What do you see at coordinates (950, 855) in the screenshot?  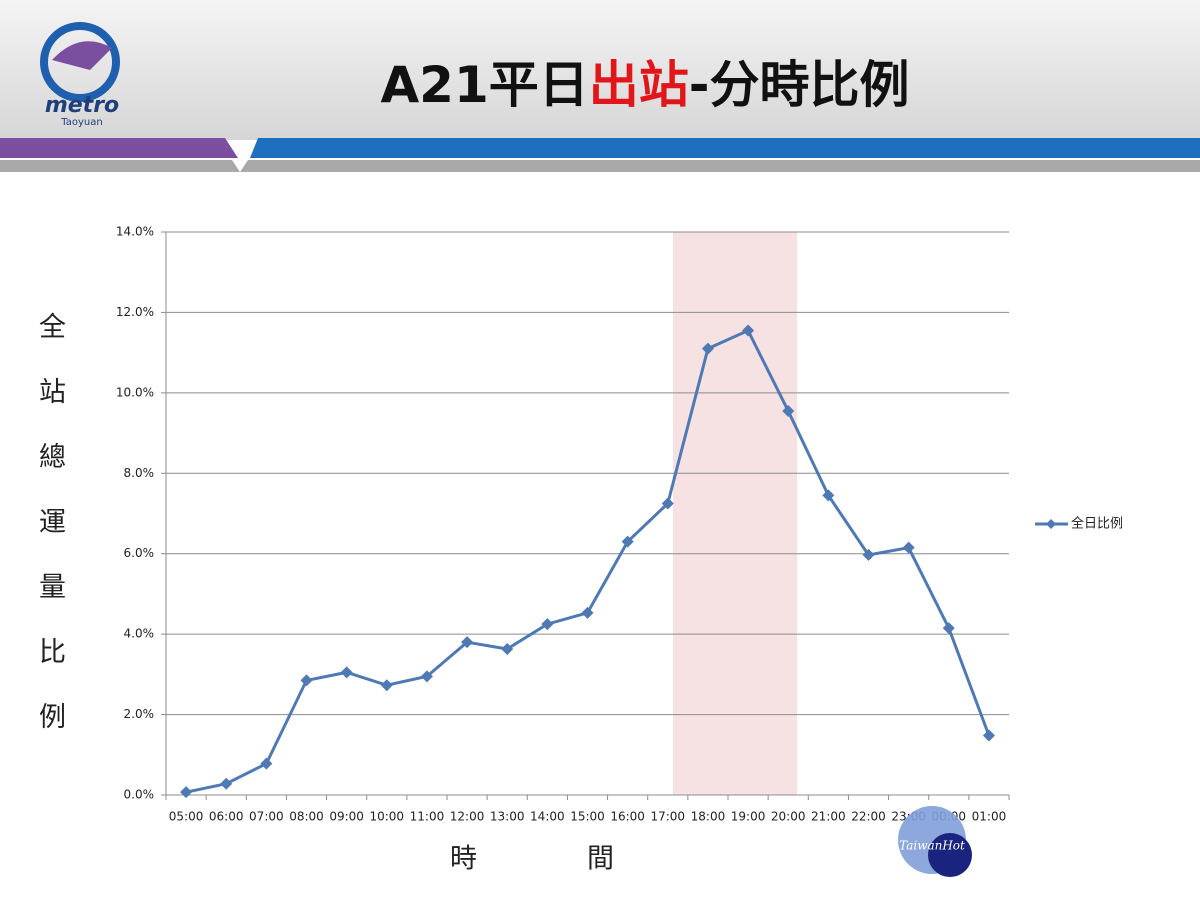 I see `watermark-dot` at bounding box center [950, 855].